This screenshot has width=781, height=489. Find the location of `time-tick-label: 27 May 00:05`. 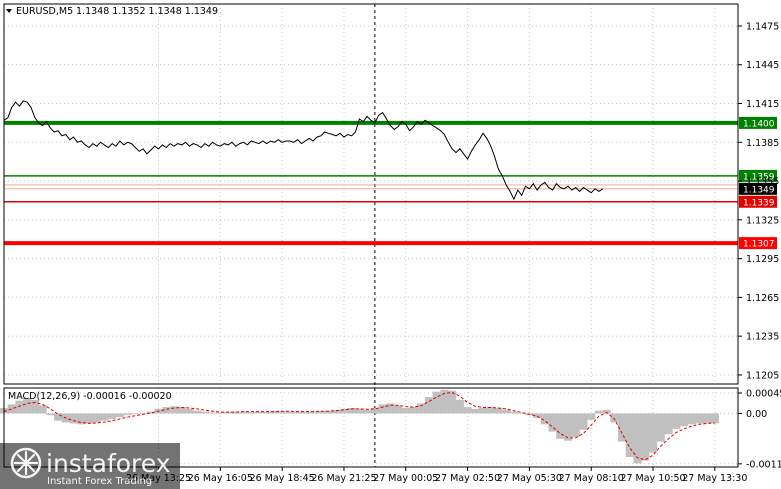

time-tick-label: 27 May 00:05 is located at coordinates (405, 478).